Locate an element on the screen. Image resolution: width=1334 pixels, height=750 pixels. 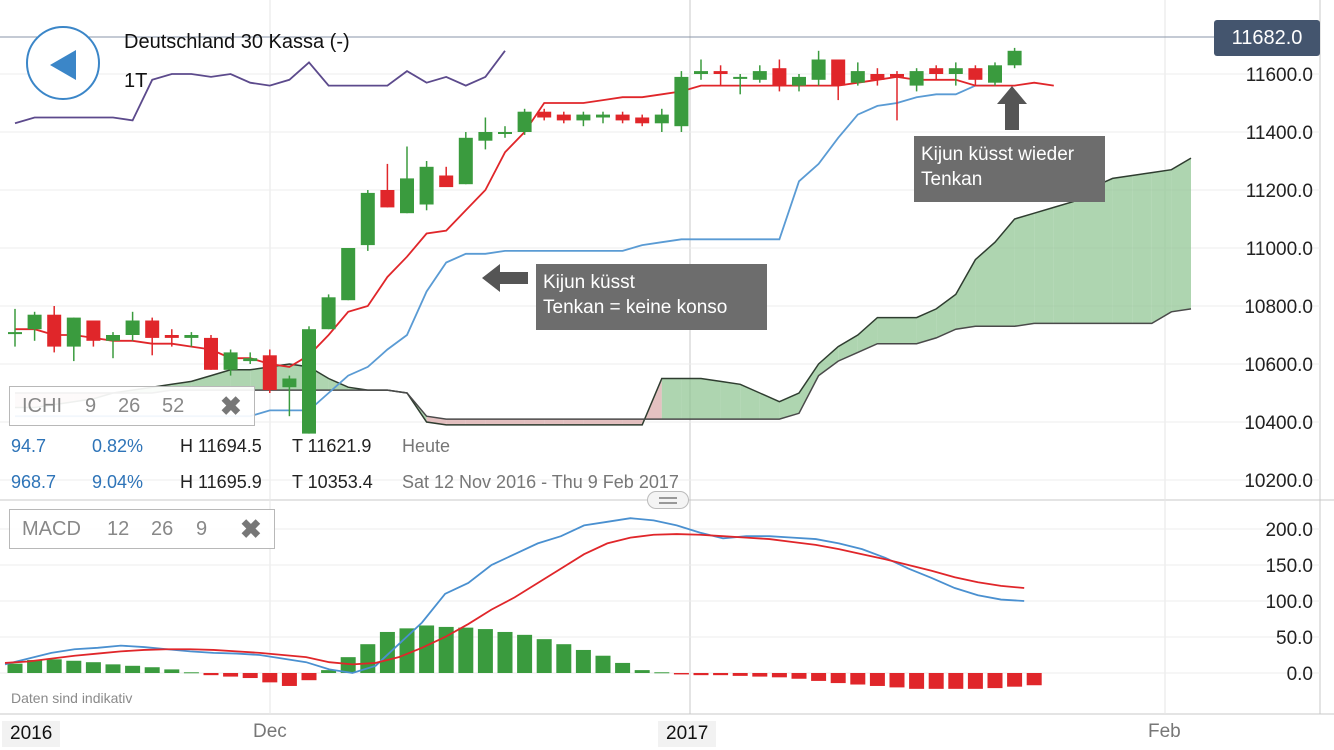
macd-param: 9 is located at coordinates (202, 529).